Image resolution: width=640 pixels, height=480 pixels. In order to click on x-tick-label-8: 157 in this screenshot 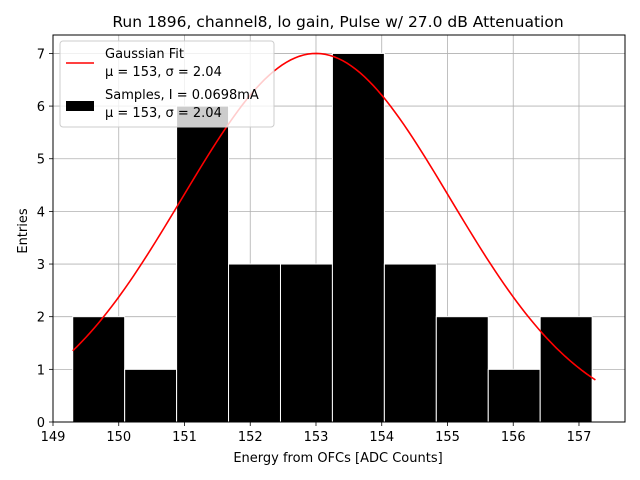, I will do `click(579, 437)`.